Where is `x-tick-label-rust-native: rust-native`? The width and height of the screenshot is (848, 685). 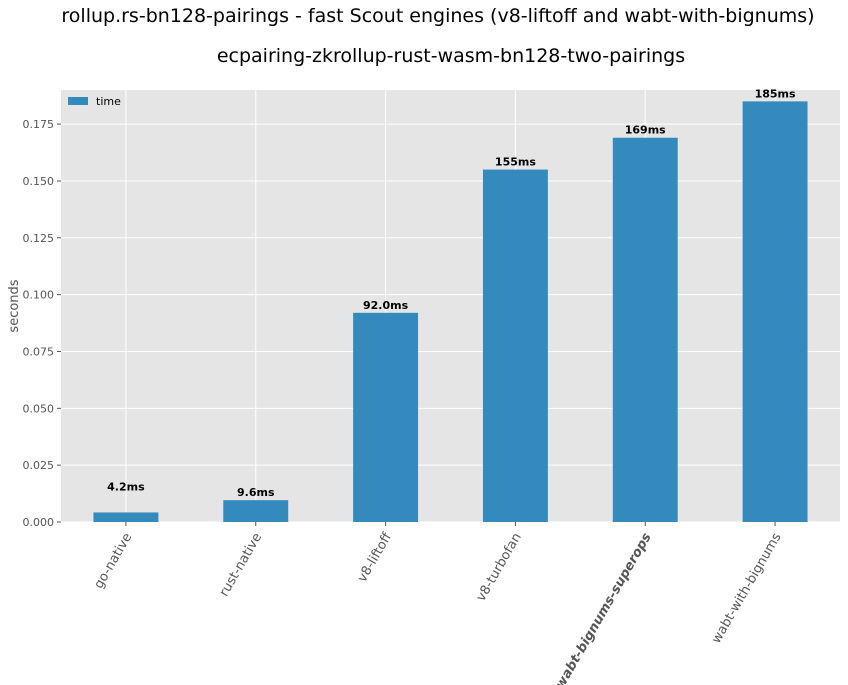
x-tick-label-rust-native: rust-native is located at coordinates (241, 565).